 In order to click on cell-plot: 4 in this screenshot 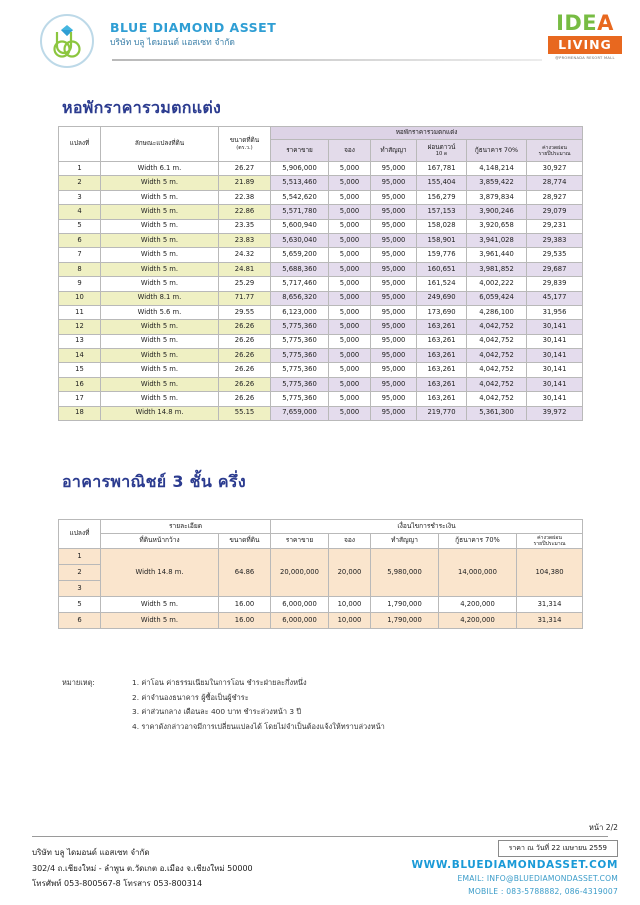, I will do `click(79, 212)`.